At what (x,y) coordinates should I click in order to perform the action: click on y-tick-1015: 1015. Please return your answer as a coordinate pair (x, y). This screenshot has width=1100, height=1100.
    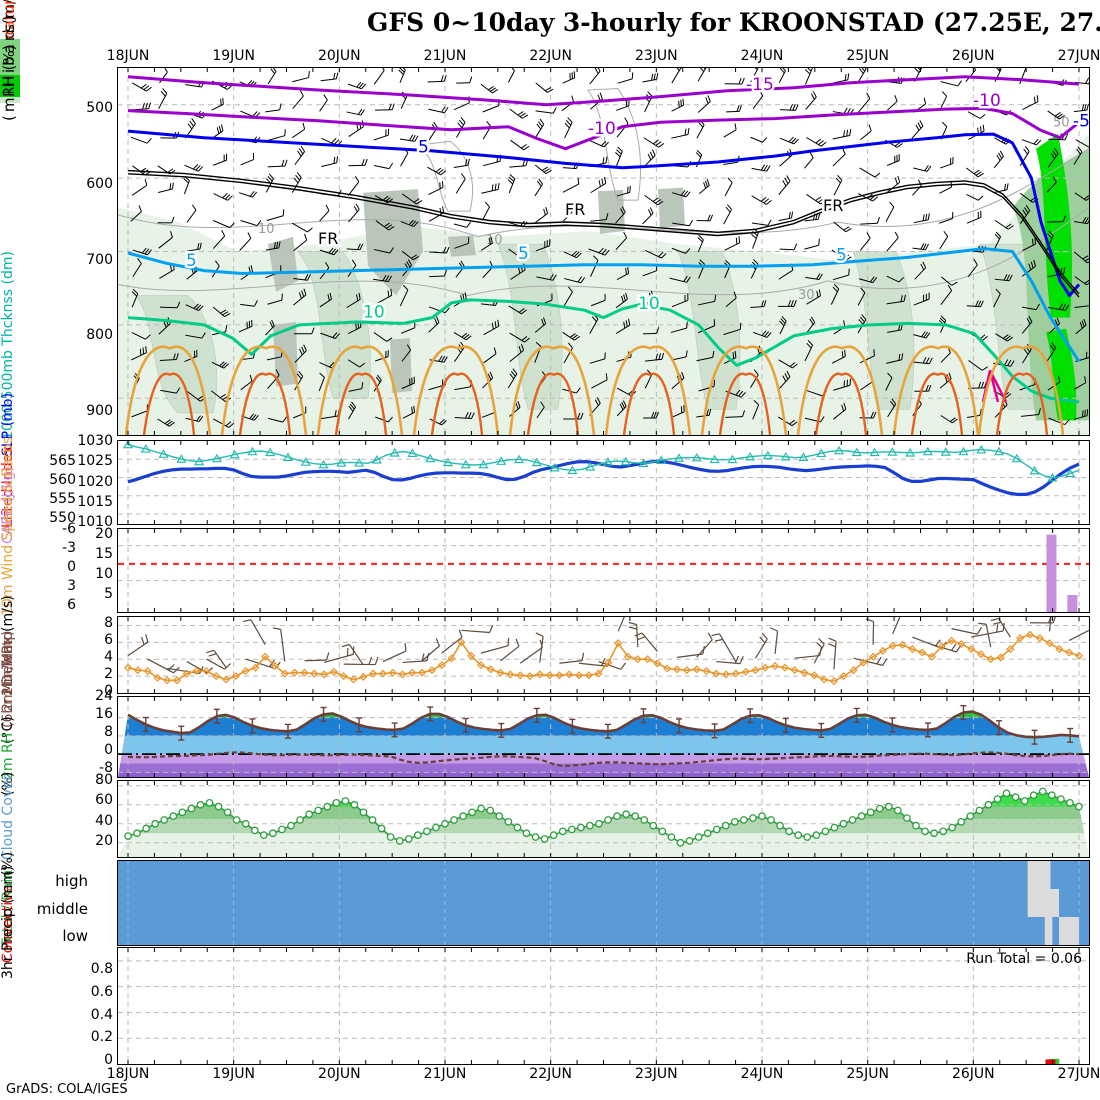
    Looking at the image, I should click on (95, 501).